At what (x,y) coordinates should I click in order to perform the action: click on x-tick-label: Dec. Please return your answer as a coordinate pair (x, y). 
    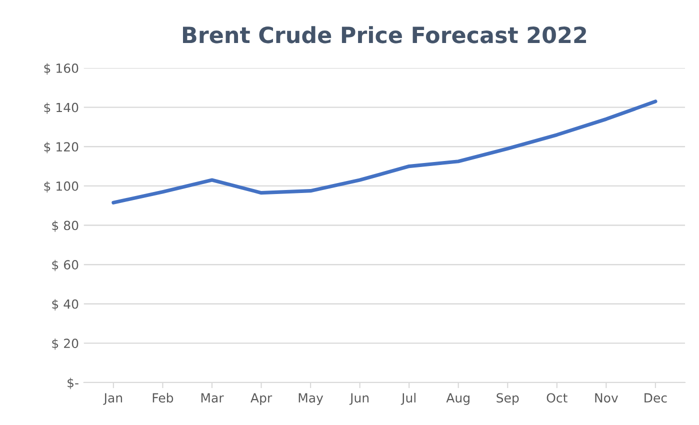
    Looking at the image, I should click on (655, 398).